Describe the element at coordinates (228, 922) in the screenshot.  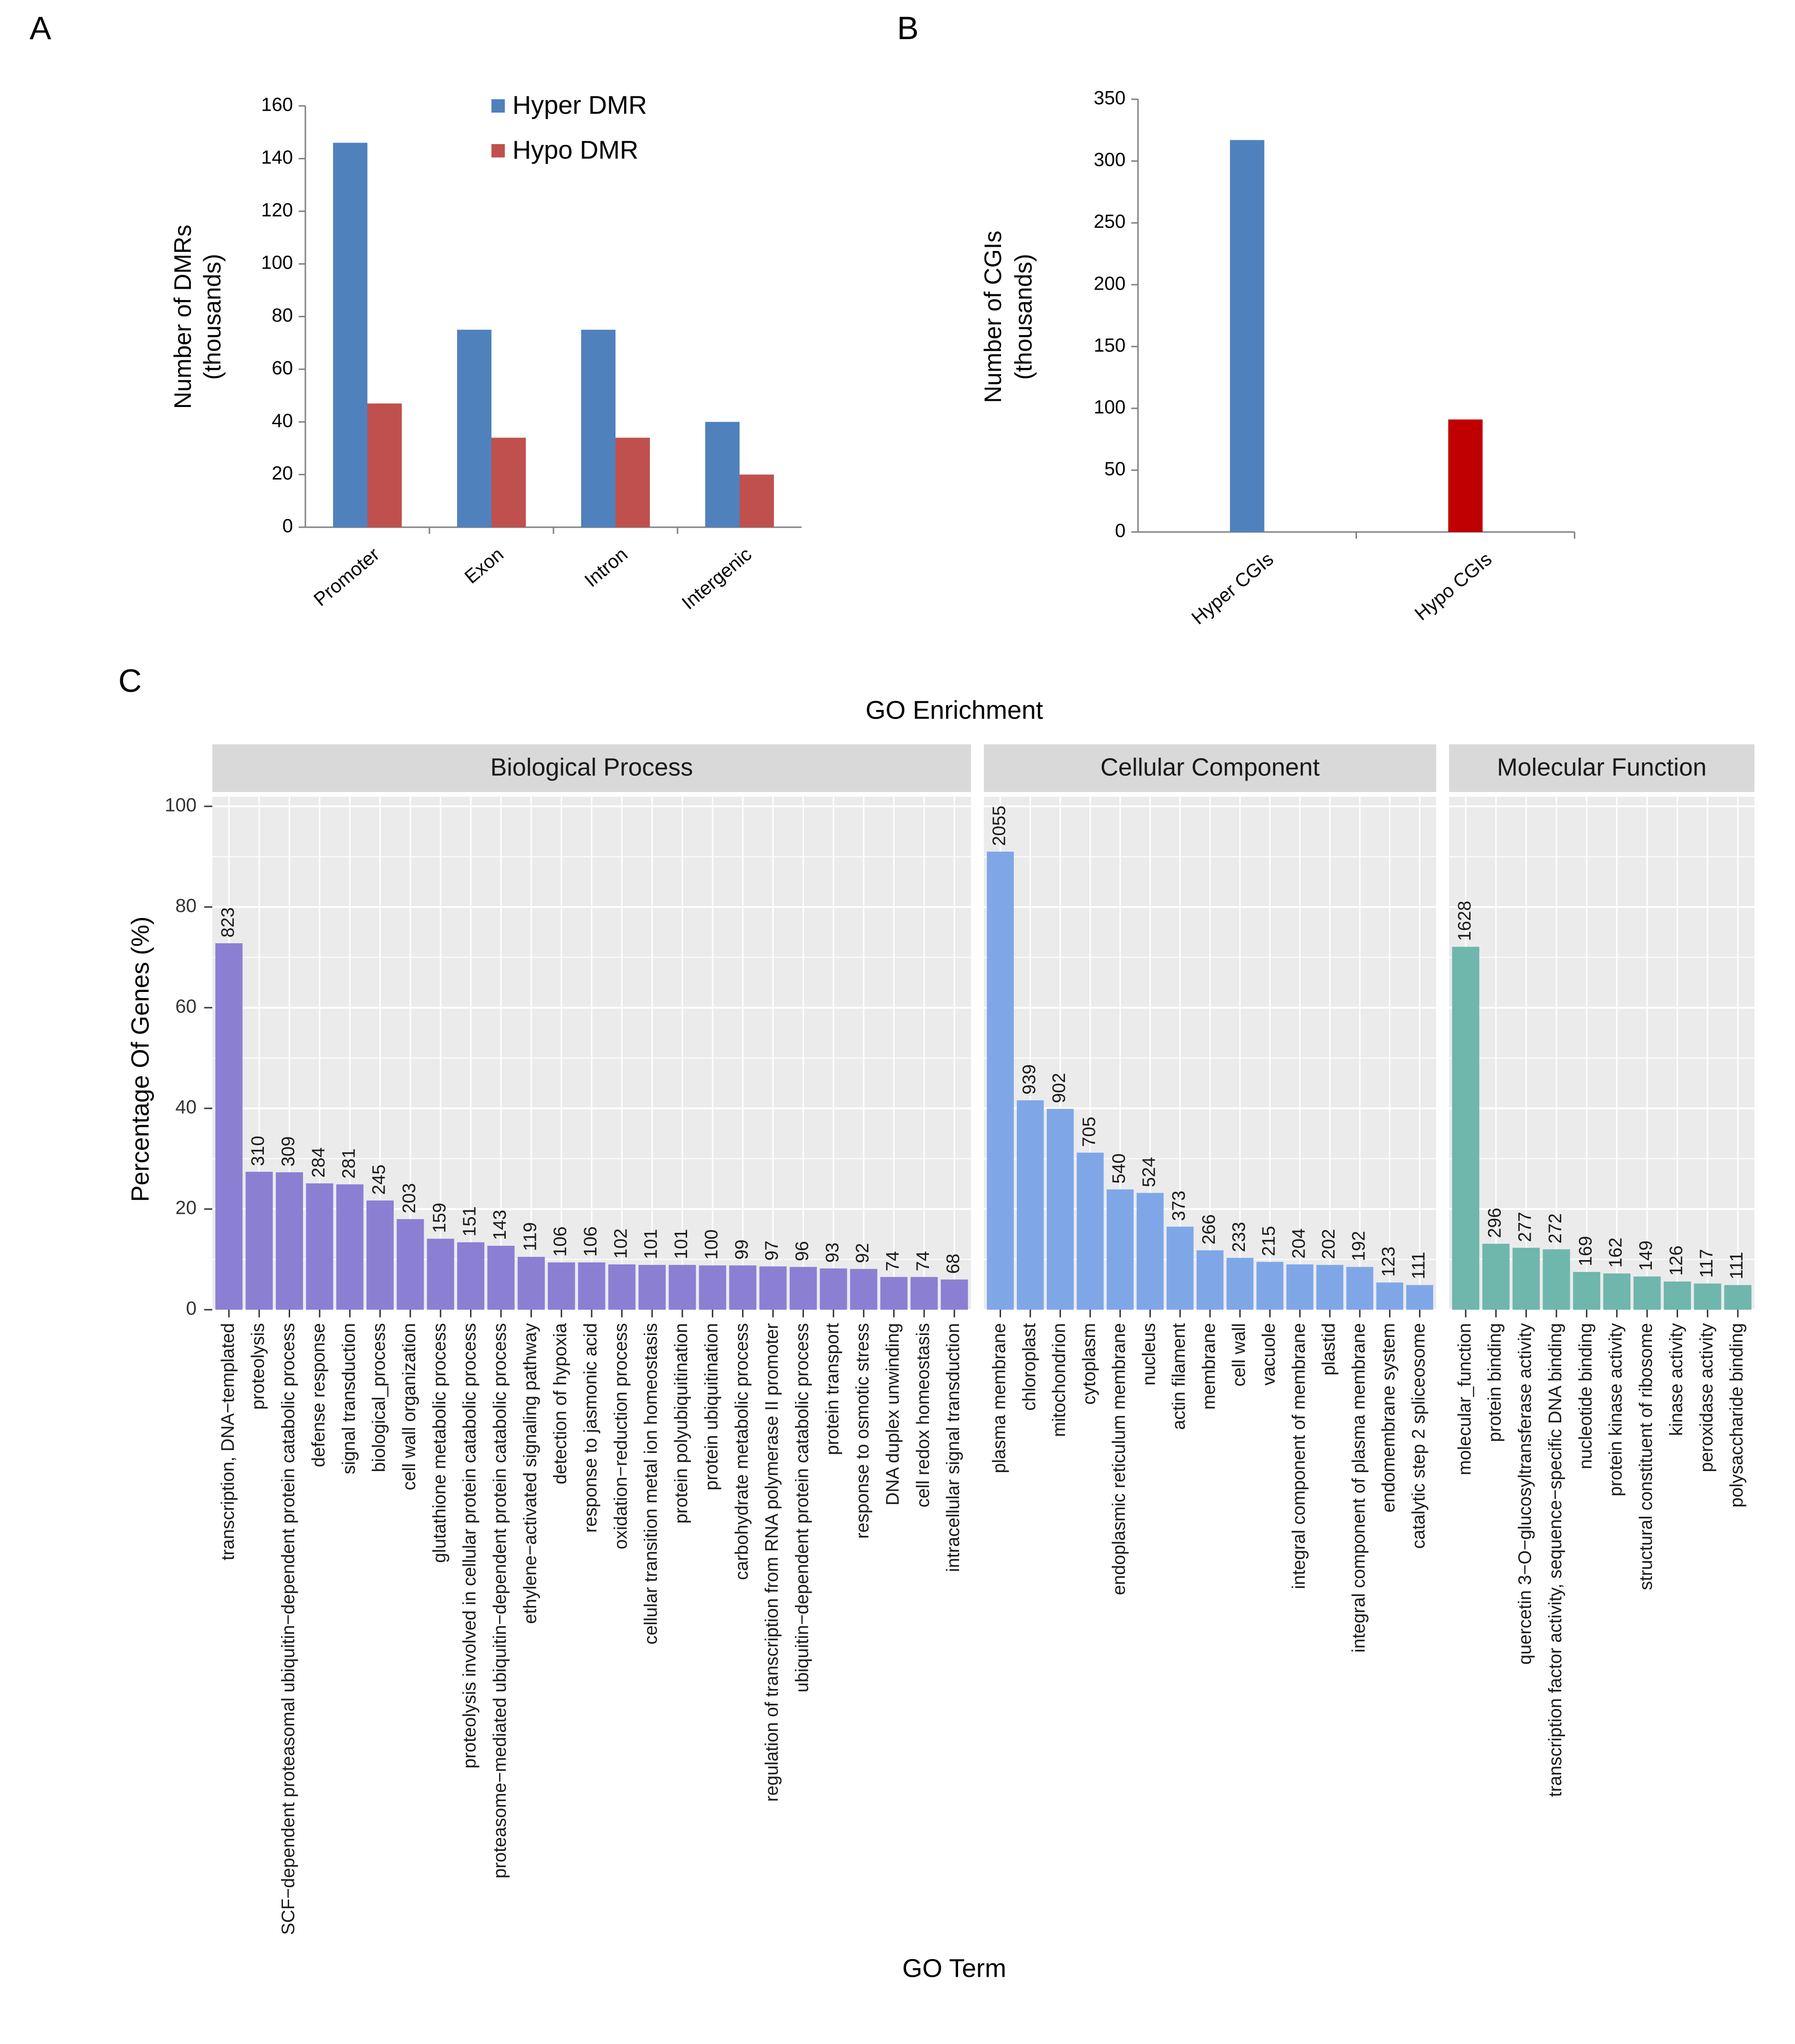
I see `c-count-biological-process: 823` at that location.